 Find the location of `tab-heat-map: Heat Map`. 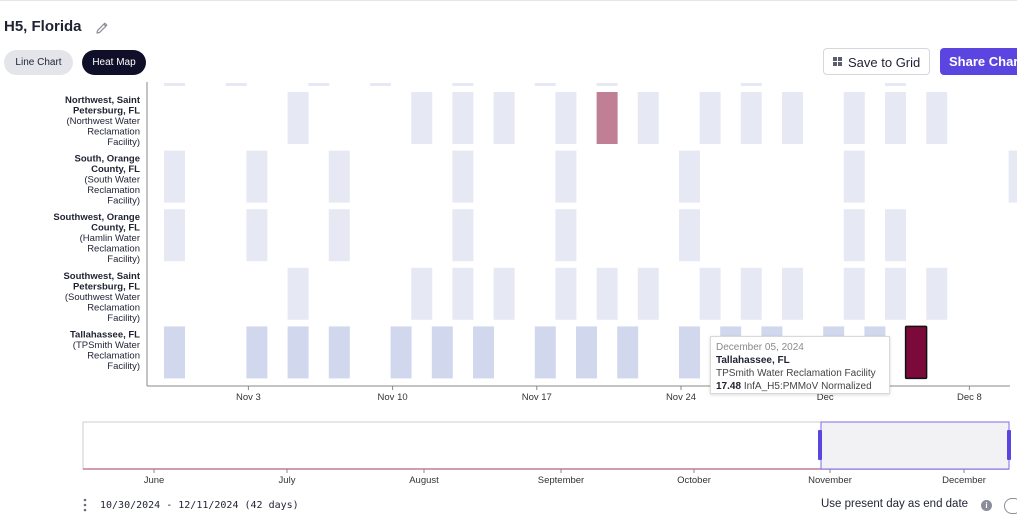

tab-heat-map: Heat Map is located at coordinates (114, 62).